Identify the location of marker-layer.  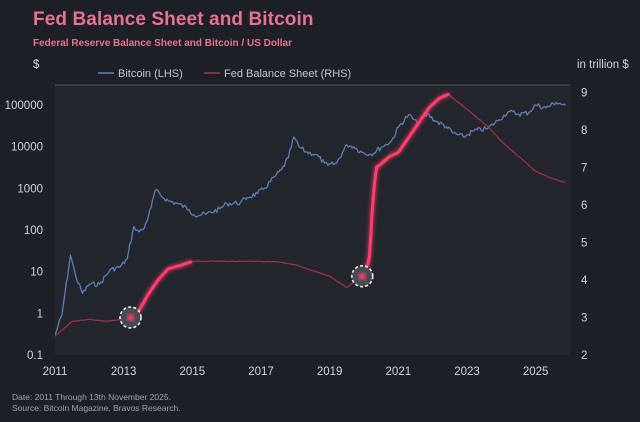
(246, 296).